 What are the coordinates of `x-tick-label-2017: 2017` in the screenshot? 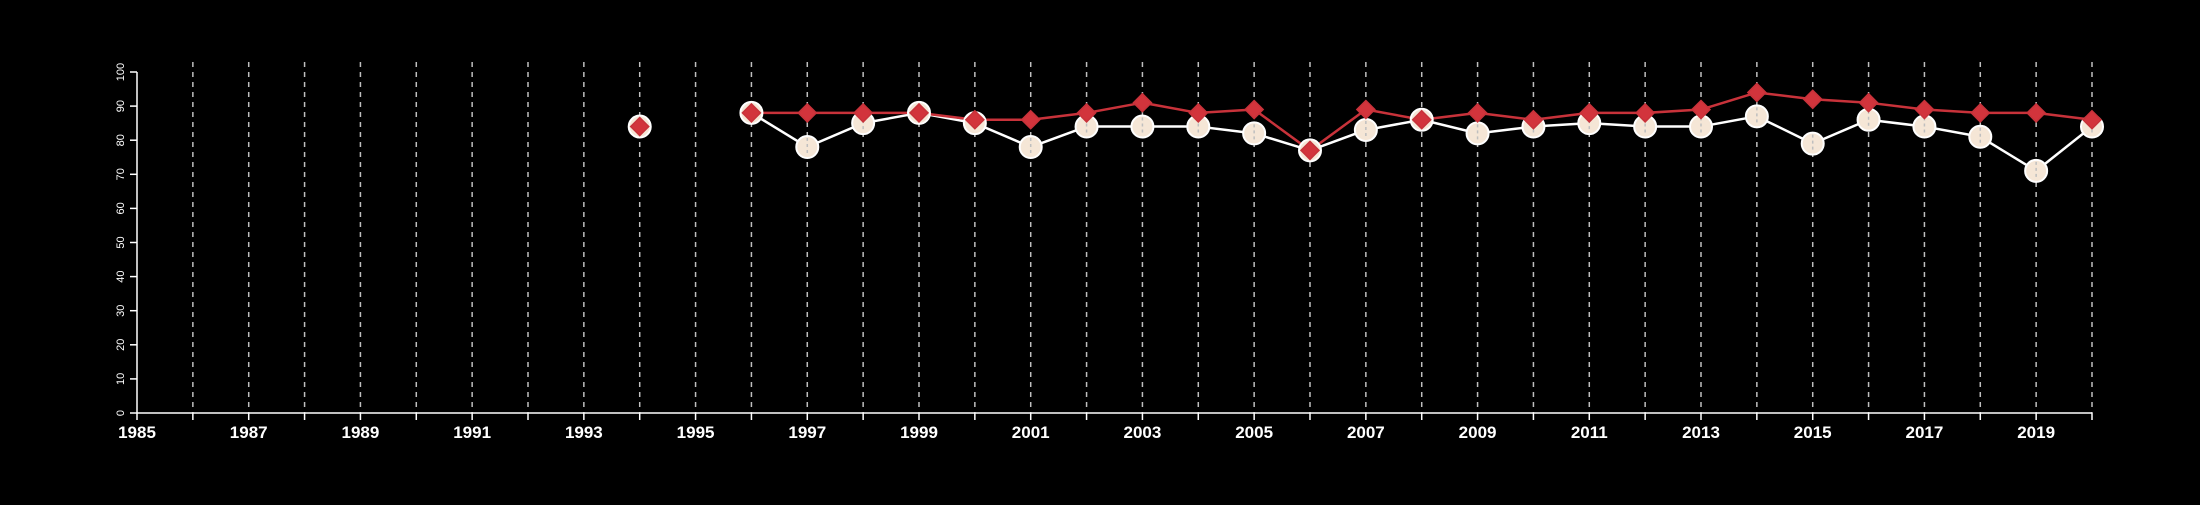 It's located at (1925, 432).